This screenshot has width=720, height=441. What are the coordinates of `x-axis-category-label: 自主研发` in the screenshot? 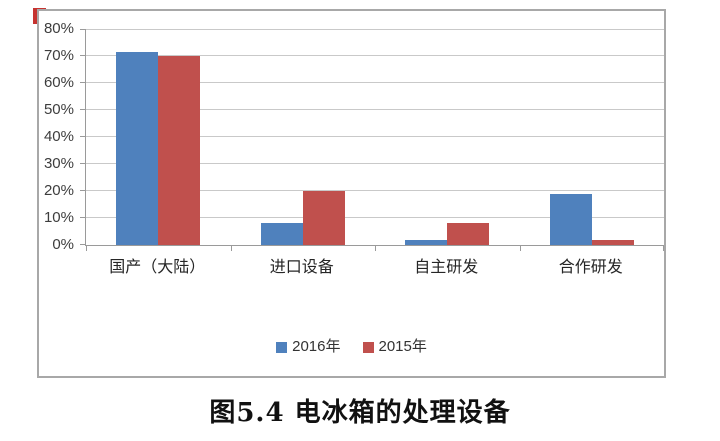 It's located at (446, 267).